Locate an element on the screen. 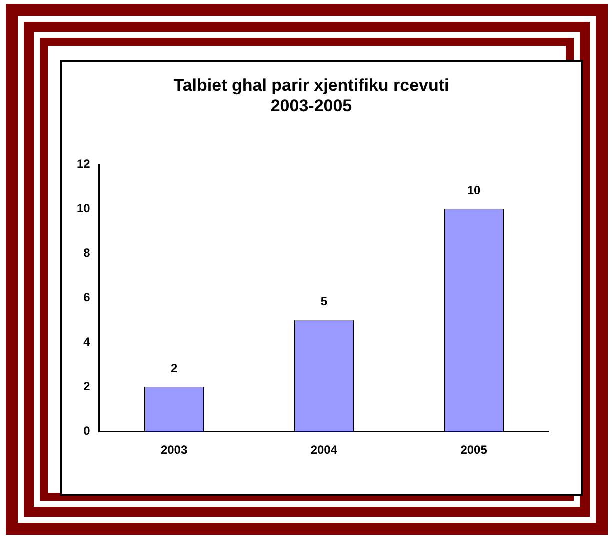  data-label: 10 is located at coordinates (474, 191).